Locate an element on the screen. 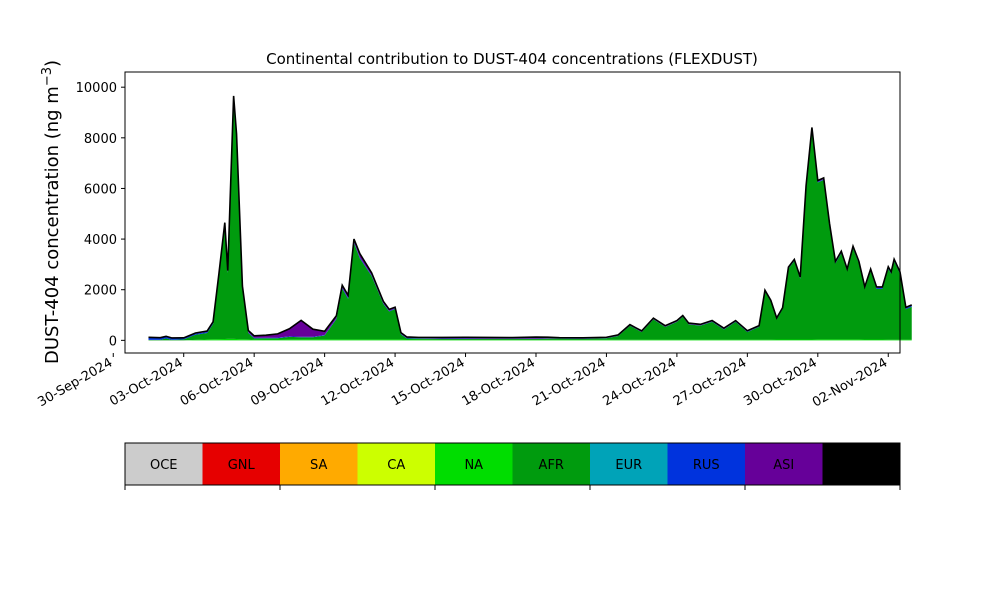 The height and width of the screenshot is (604, 1000). legend-label-afr: AFR is located at coordinates (551, 465).